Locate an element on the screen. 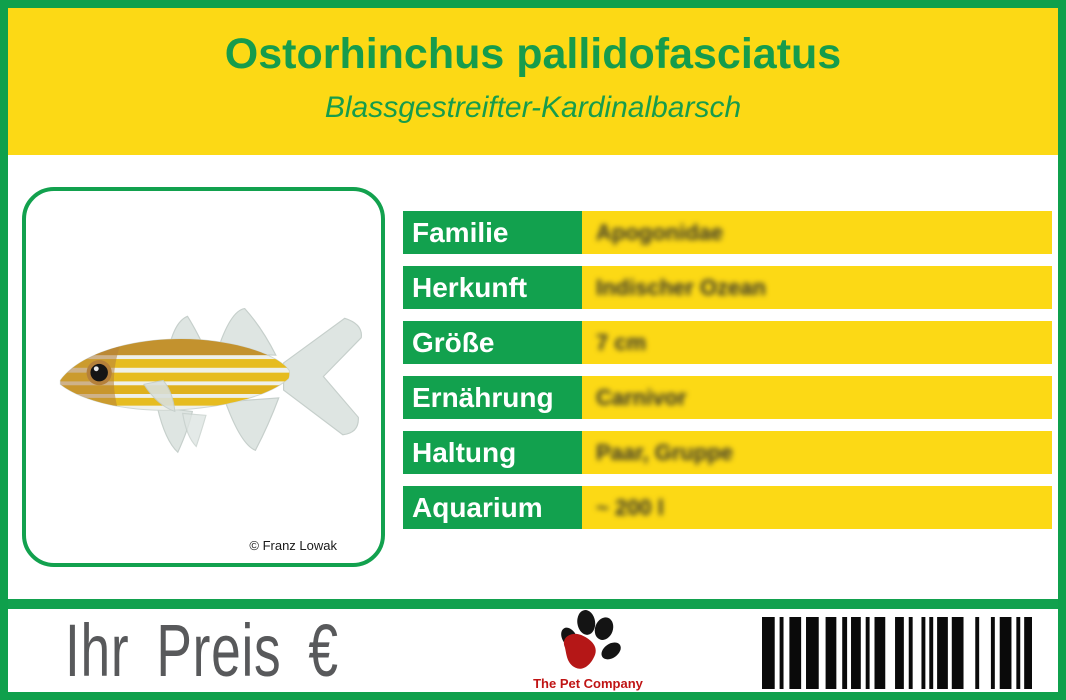 This screenshot has width=1066, height=700. separator-bar is located at coordinates (533, 604).